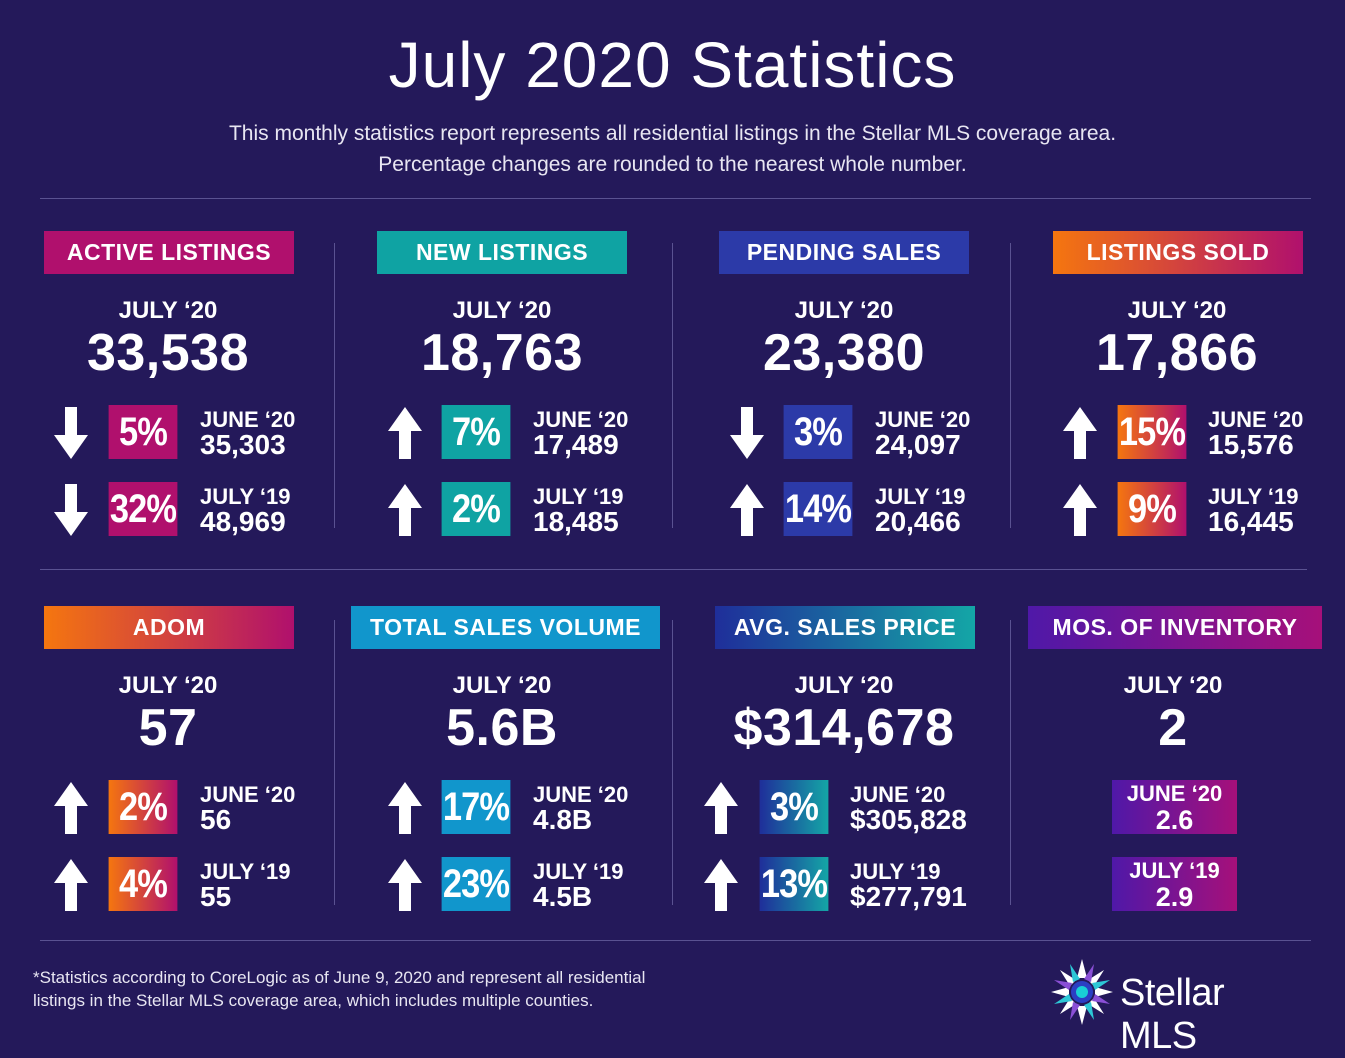 Image resolution: width=1345 pixels, height=1058 pixels. What do you see at coordinates (245, 871) in the screenshot?
I see `adom-july19-label: JULY ‘19` at bounding box center [245, 871].